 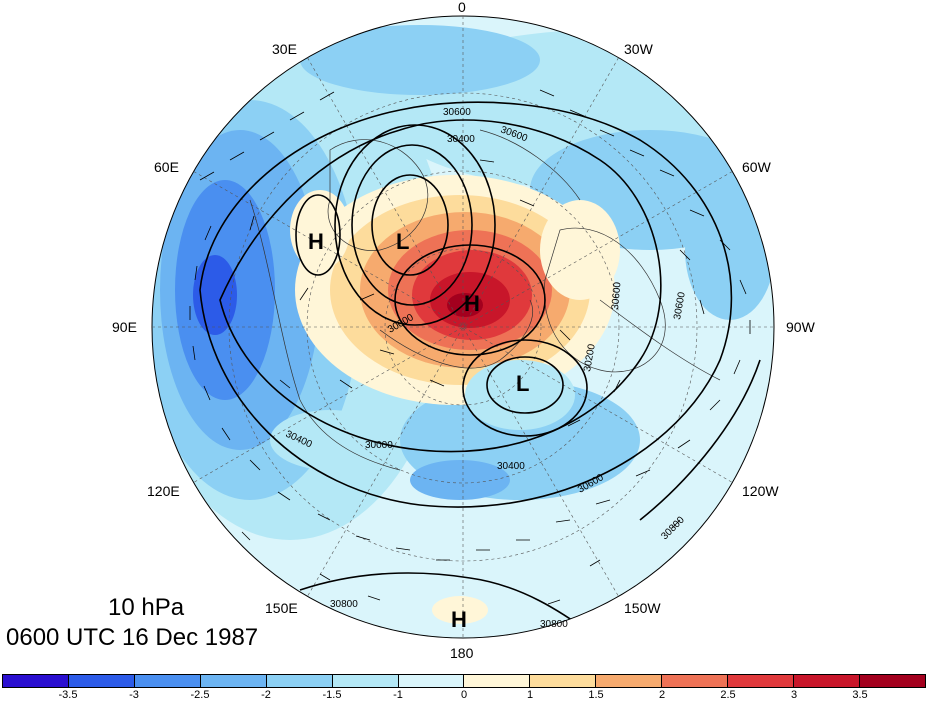 What do you see at coordinates (284, 49) in the screenshot?
I see `lon-label-30e: 30E` at bounding box center [284, 49].